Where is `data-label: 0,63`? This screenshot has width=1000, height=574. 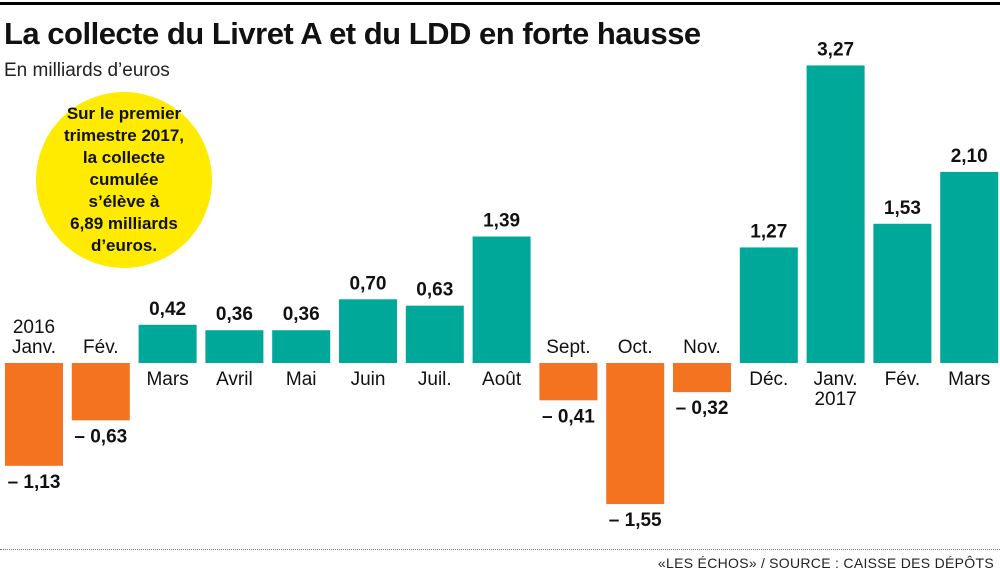
data-label: 0,63 is located at coordinates (434, 290).